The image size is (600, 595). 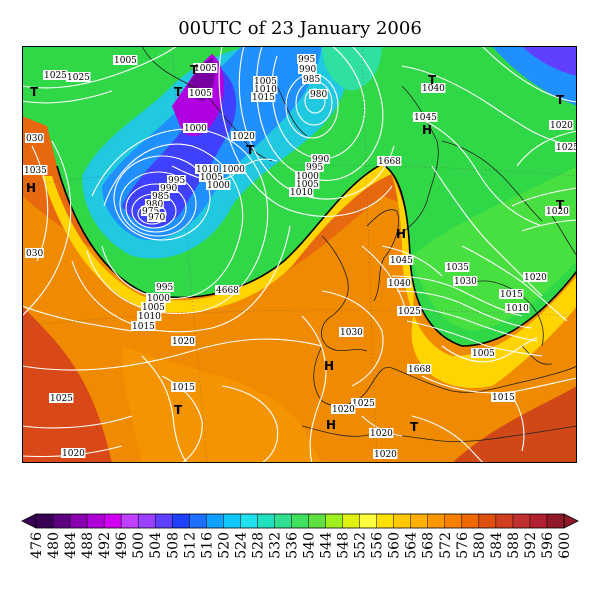 What do you see at coordinates (548, 545) in the screenshot?
I see `colorbar-tick-label: 596` at bounding box center [548, 545].